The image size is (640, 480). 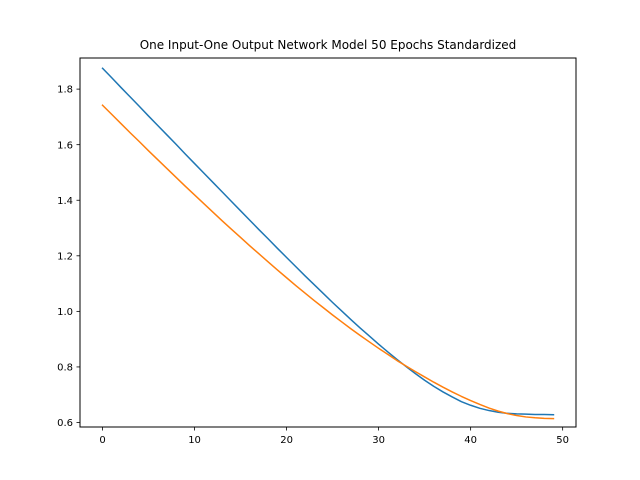 I want to click on x-tick-label: 30, so click(x=378, y=440).